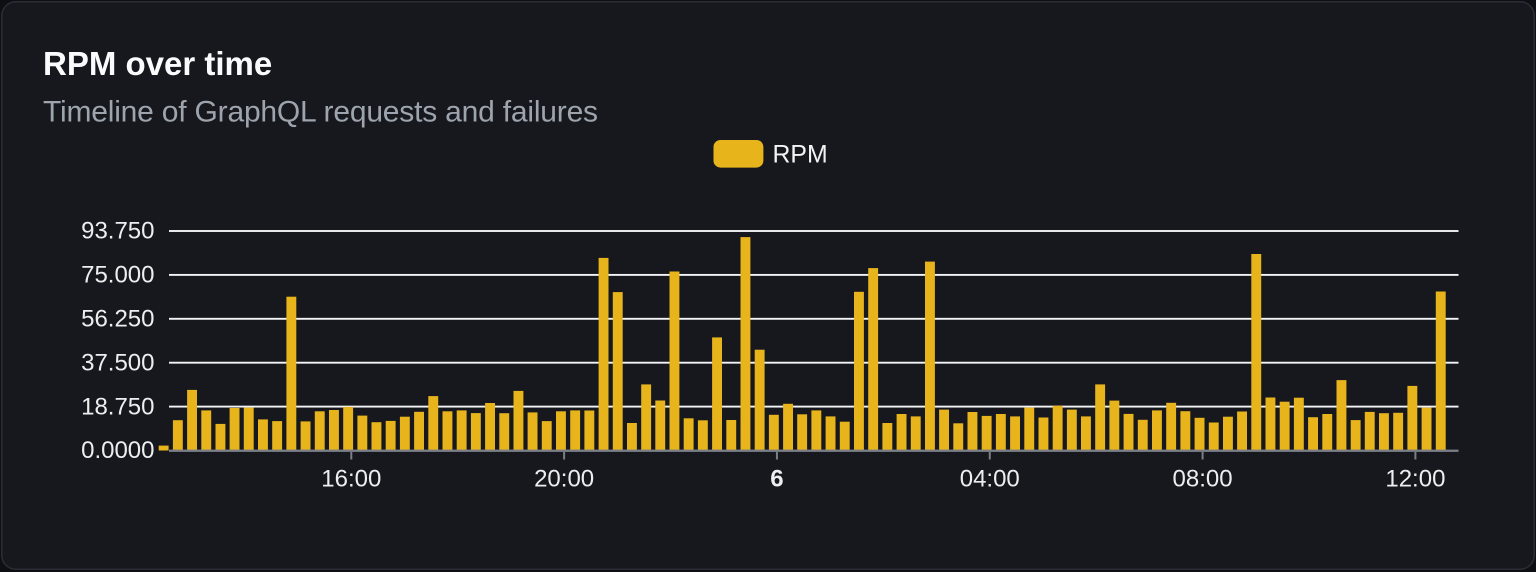  I want to click on svg-text: 04:00, so click(990, 479).